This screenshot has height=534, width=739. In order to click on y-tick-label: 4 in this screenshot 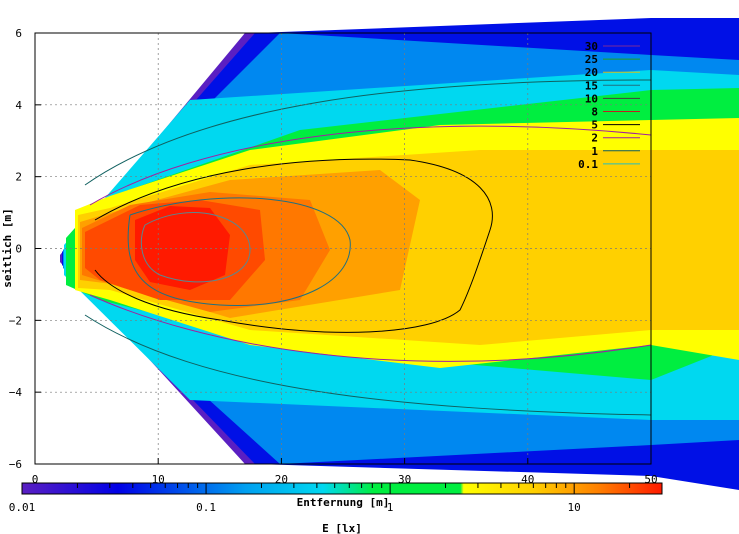, I will do `click(18, 105)`.